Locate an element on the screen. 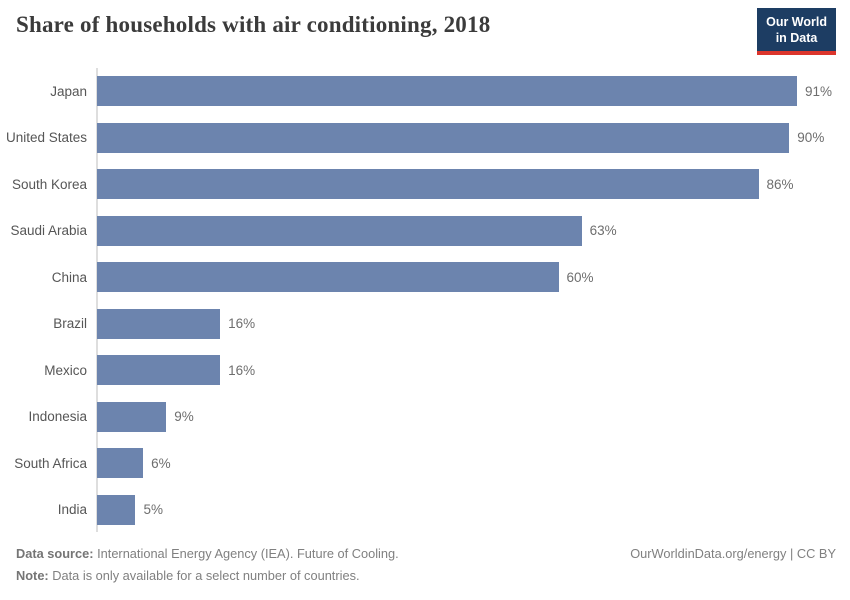 The width and height of the screenshot is (850, 600). value-label: 90% is located at coordinates (811, 137).